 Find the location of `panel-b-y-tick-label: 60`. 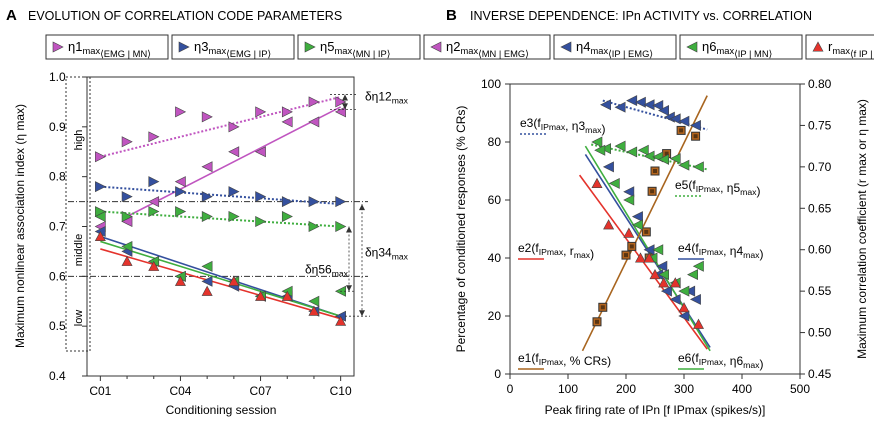

panel-b-y-tick-label: 60 is located at coordinates (495, 200).